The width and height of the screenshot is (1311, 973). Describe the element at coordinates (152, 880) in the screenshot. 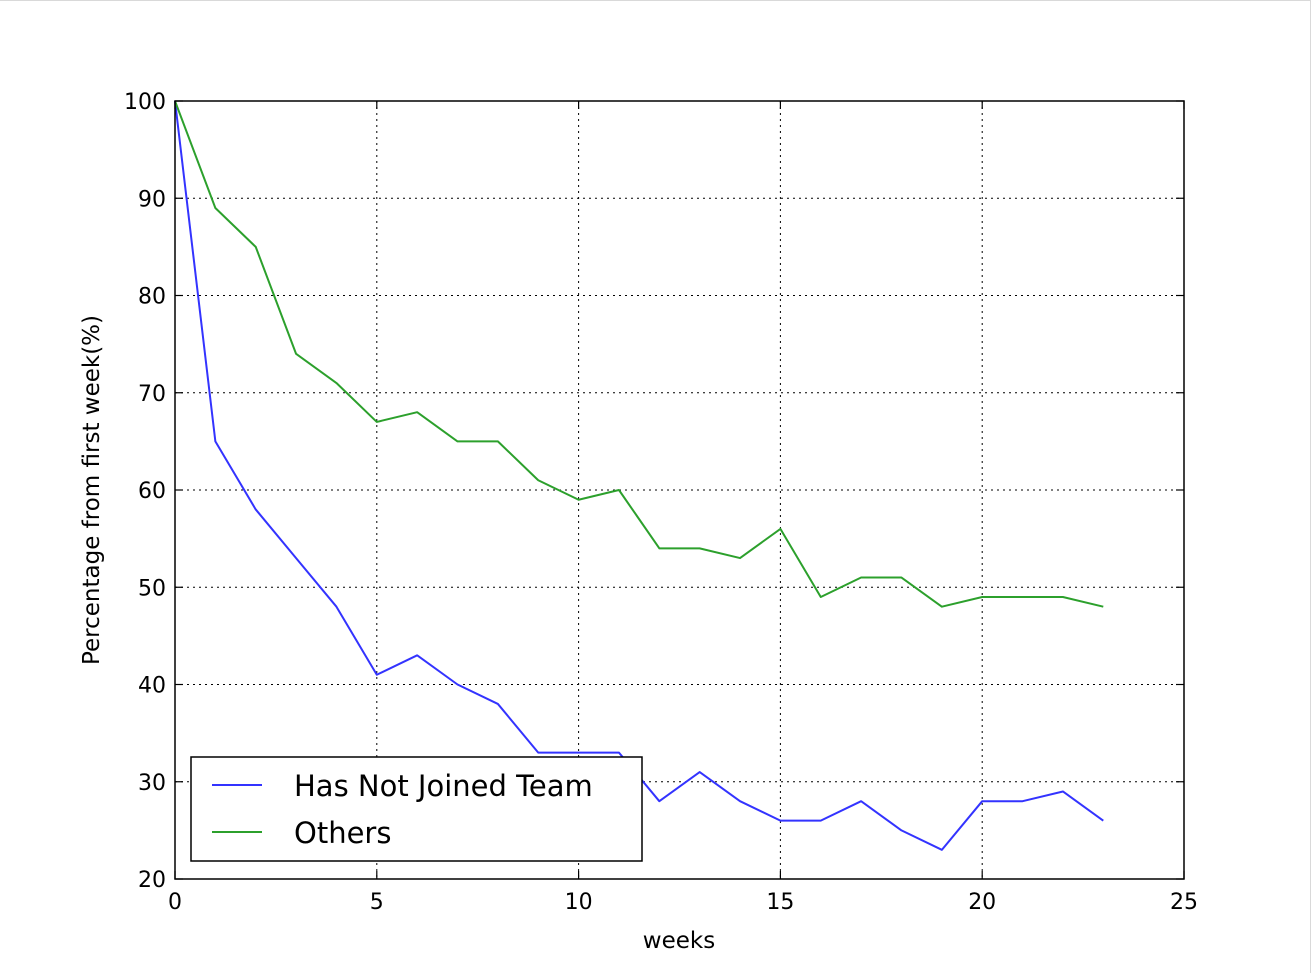

I see `y-tick-label: 20` at that location.